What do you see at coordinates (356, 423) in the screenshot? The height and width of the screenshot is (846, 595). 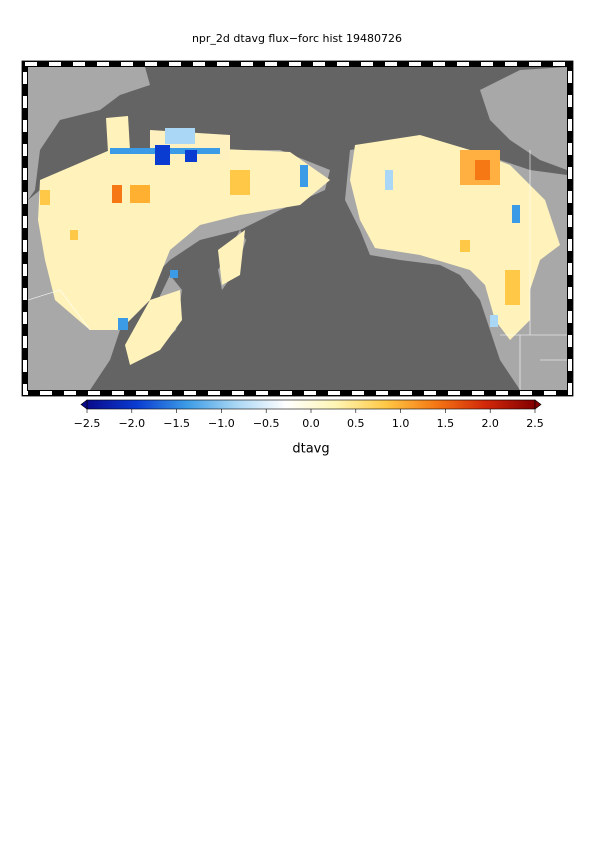 I see `colorbar-tick-label: 0.5` at bounding box center [356, 423].